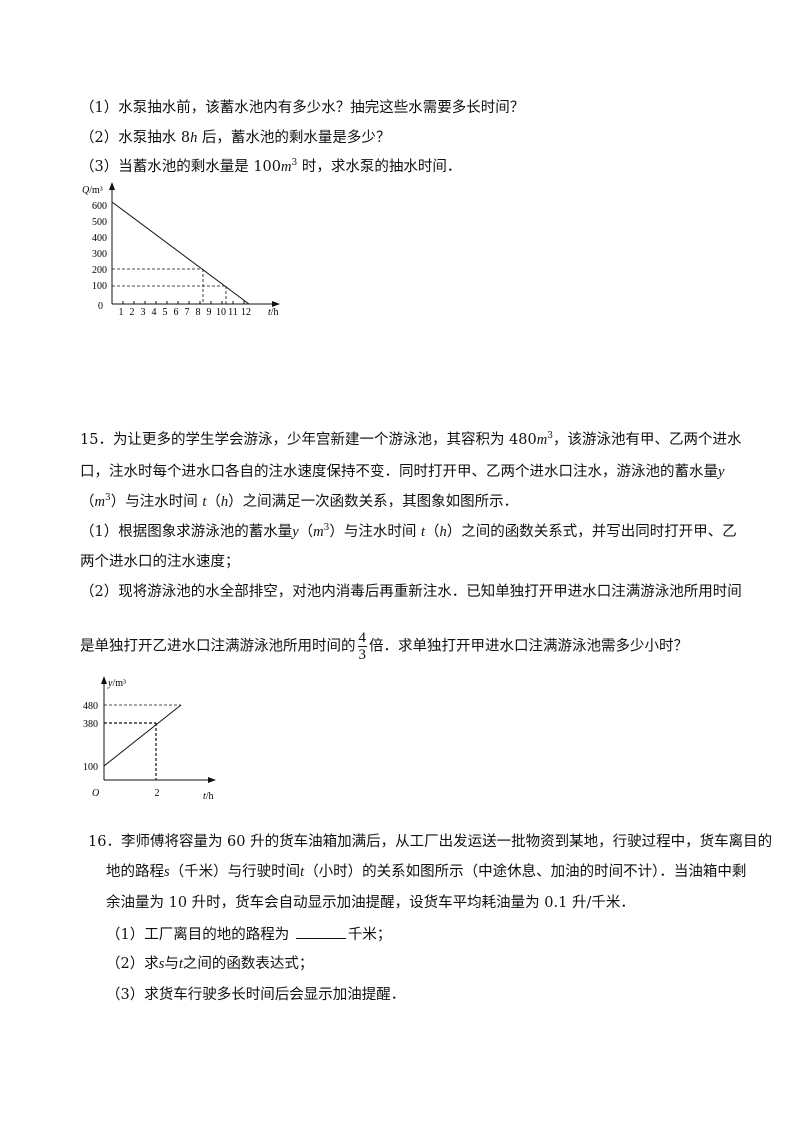 Image resolution: width=800 pixels, height=1132 pixels. Describe the element at coordinates (90, 767) in the screenshot. I see `chart2-ytick-100: 100` at that location.